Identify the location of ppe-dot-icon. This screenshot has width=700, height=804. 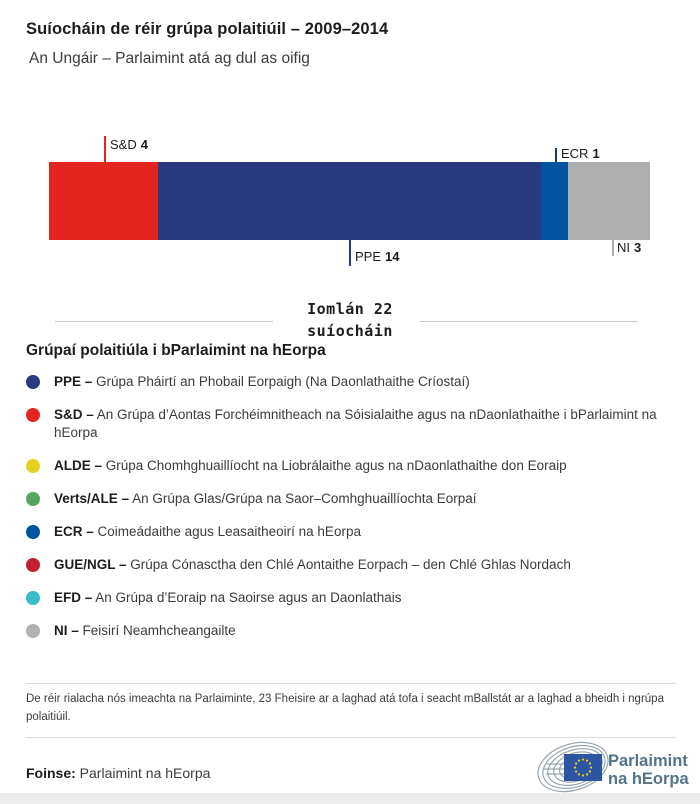
(33, 382).